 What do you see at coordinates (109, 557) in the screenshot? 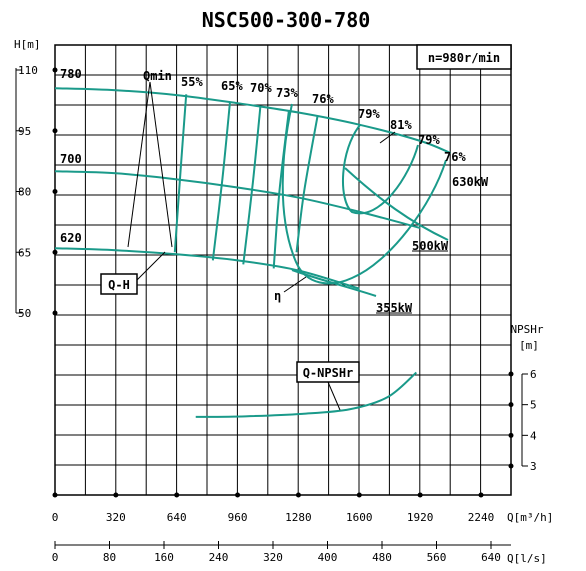
I see `x2-tick-label: 80` at bounding box center [109, 557].